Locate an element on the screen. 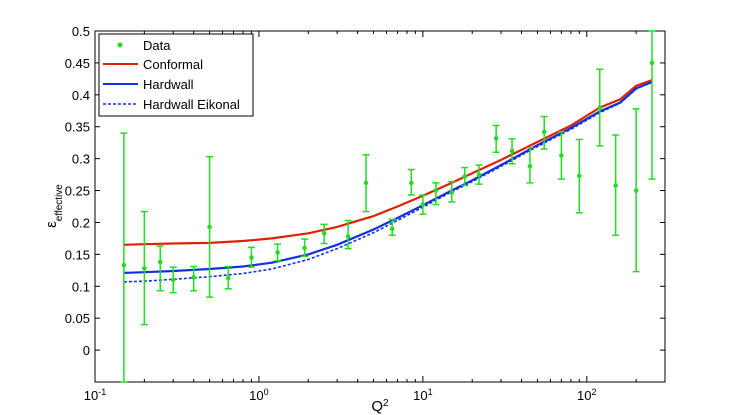 The height and width of the screenshot is (415, 738). legend-entry-data: Data is located at coordinates (144, 45).